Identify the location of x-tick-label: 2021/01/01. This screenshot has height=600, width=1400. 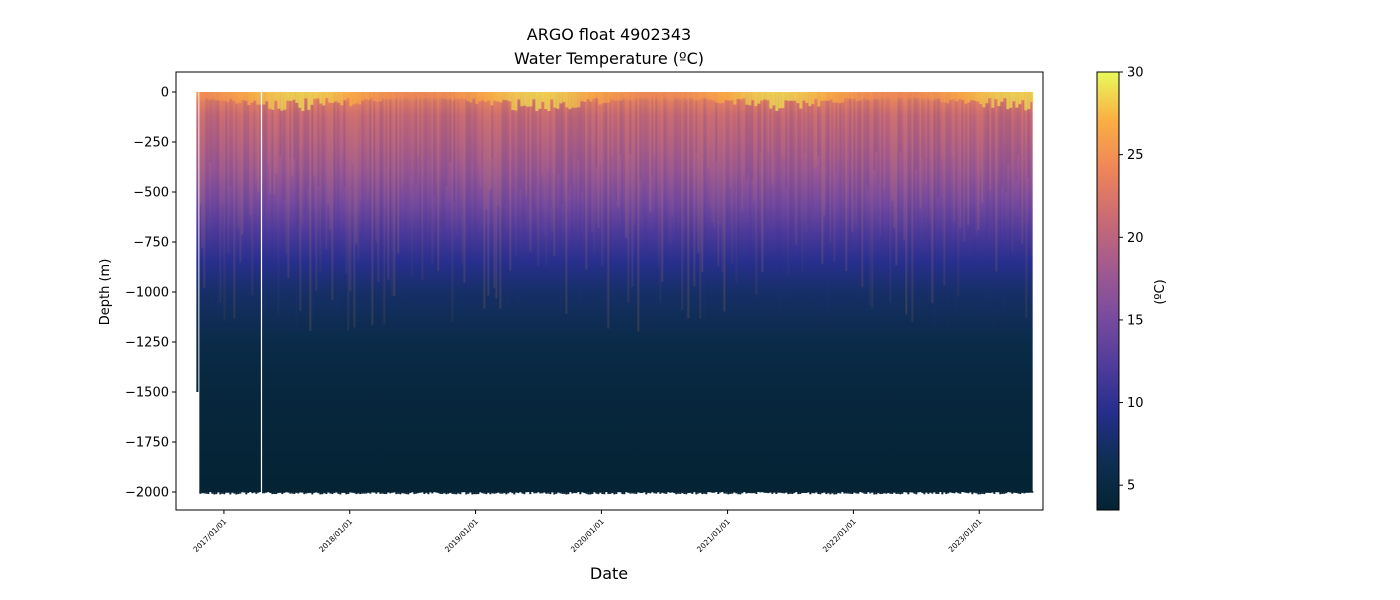
(713, 535).